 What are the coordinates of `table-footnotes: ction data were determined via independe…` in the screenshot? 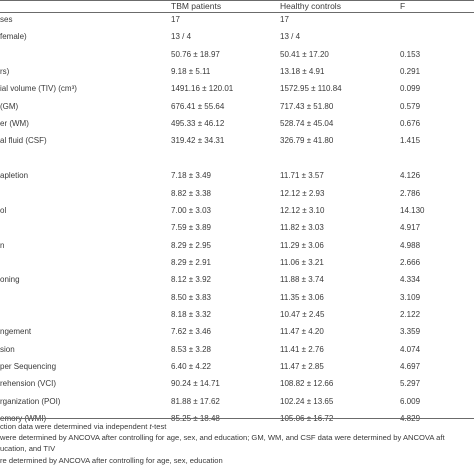 It's located at (237, 443).